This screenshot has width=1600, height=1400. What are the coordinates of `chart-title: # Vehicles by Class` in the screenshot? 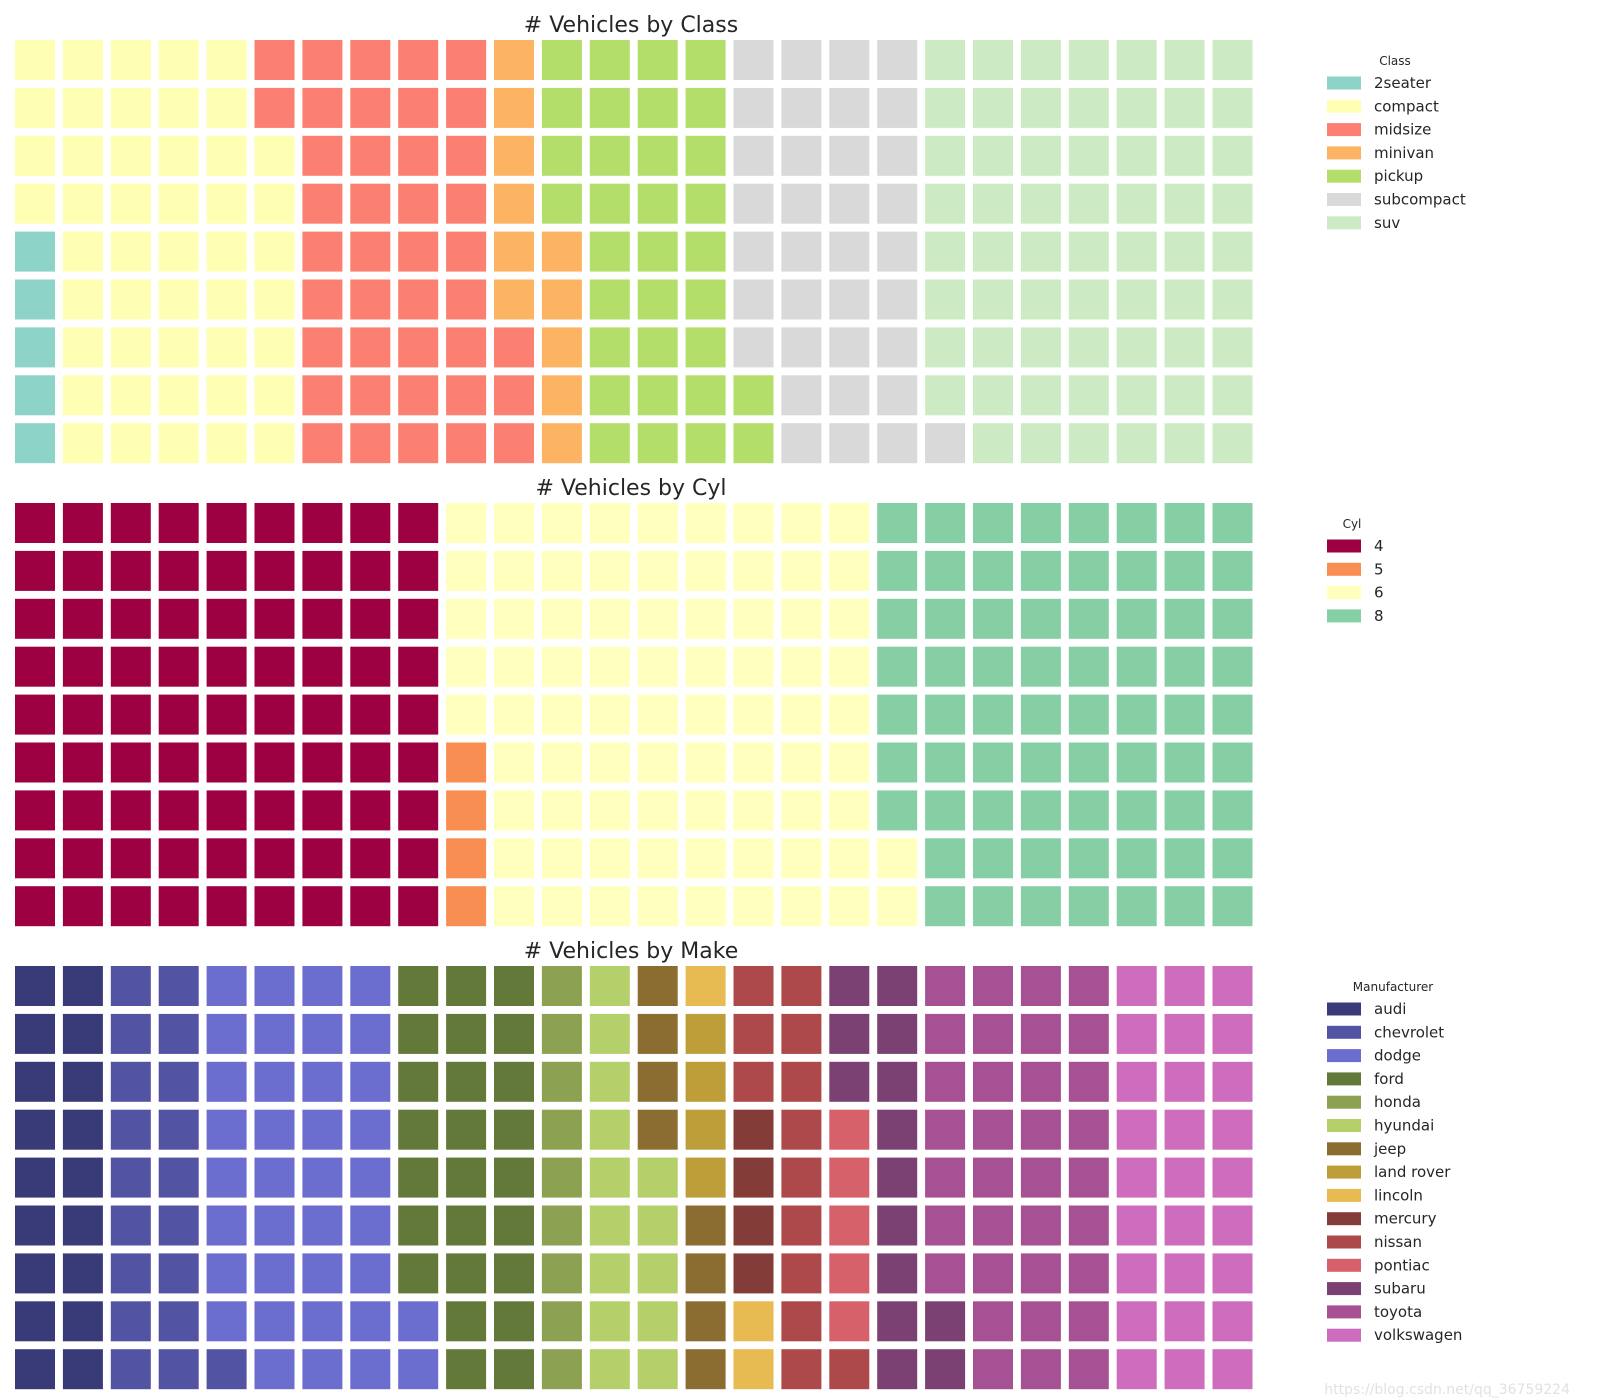 It's located at (631, 25).